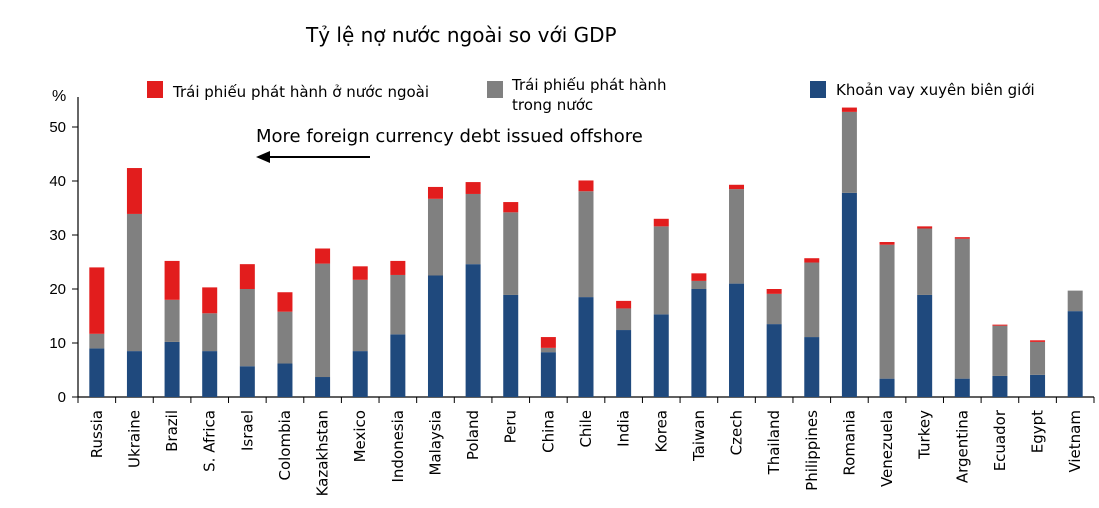 The height and width of the screenshot is (508, 1099). Describe the element at coordinates (661, 431) in the screenshot. I see `x-tick-label: Korea` at that location.